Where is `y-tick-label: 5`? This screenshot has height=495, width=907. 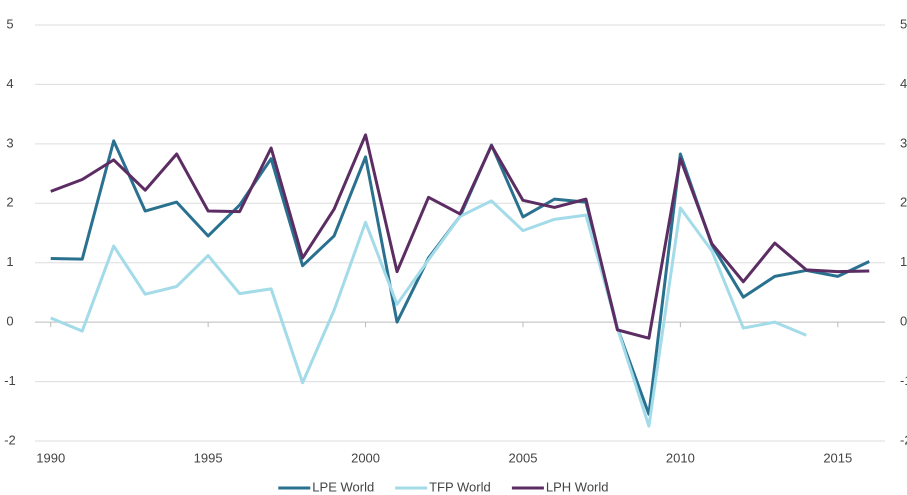 y-tick-label: 5 is located at coordinates (9, 23).